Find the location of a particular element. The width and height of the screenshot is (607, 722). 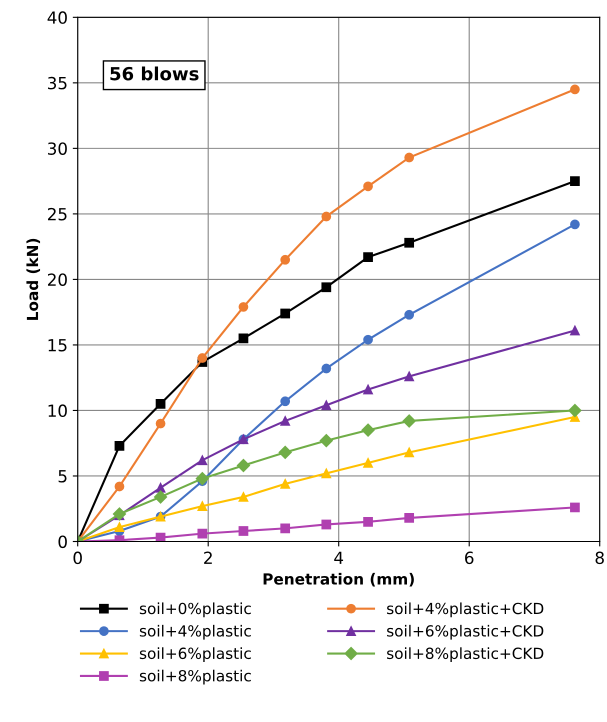

y-tick-label: 30 is located at coordinates (57, 148).